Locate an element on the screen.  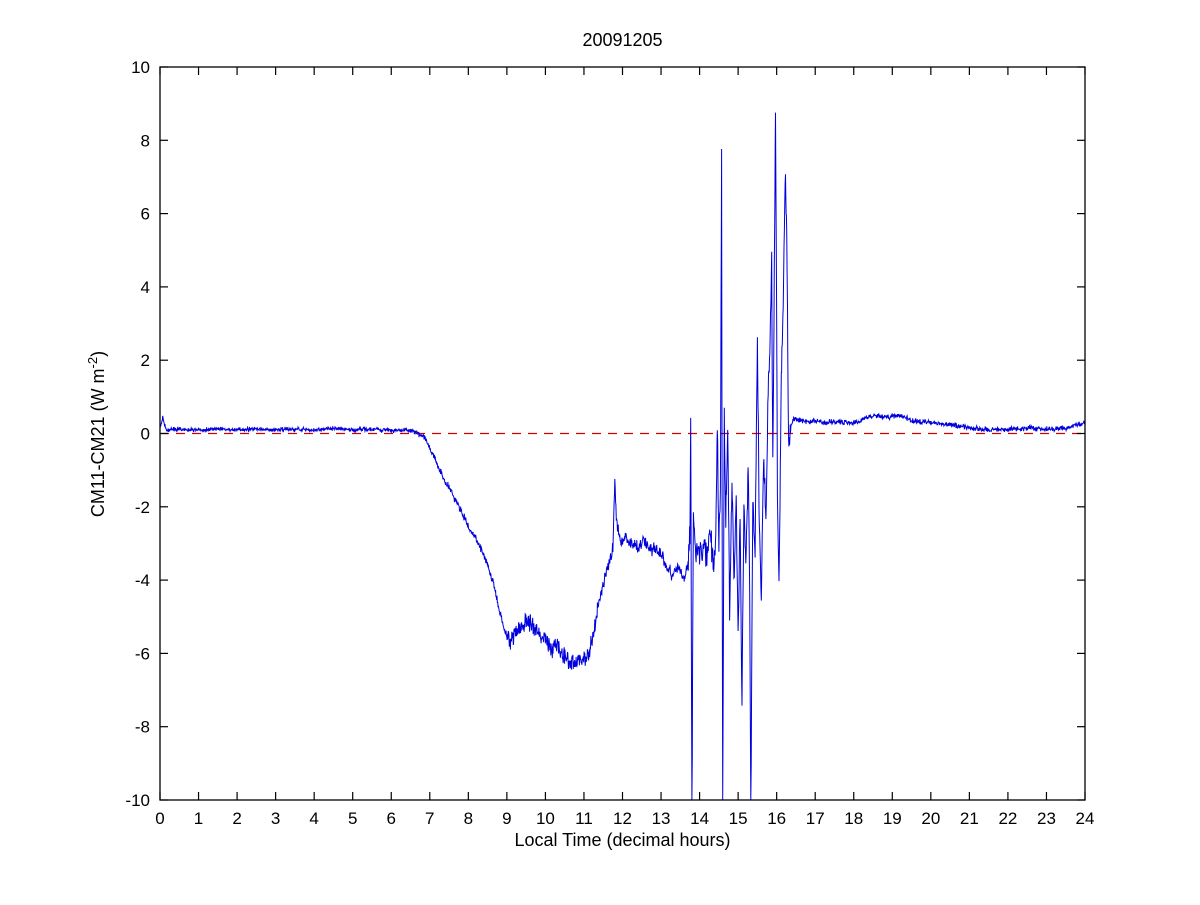
x-tick-label: 8 is located at coordinates (468, 818).